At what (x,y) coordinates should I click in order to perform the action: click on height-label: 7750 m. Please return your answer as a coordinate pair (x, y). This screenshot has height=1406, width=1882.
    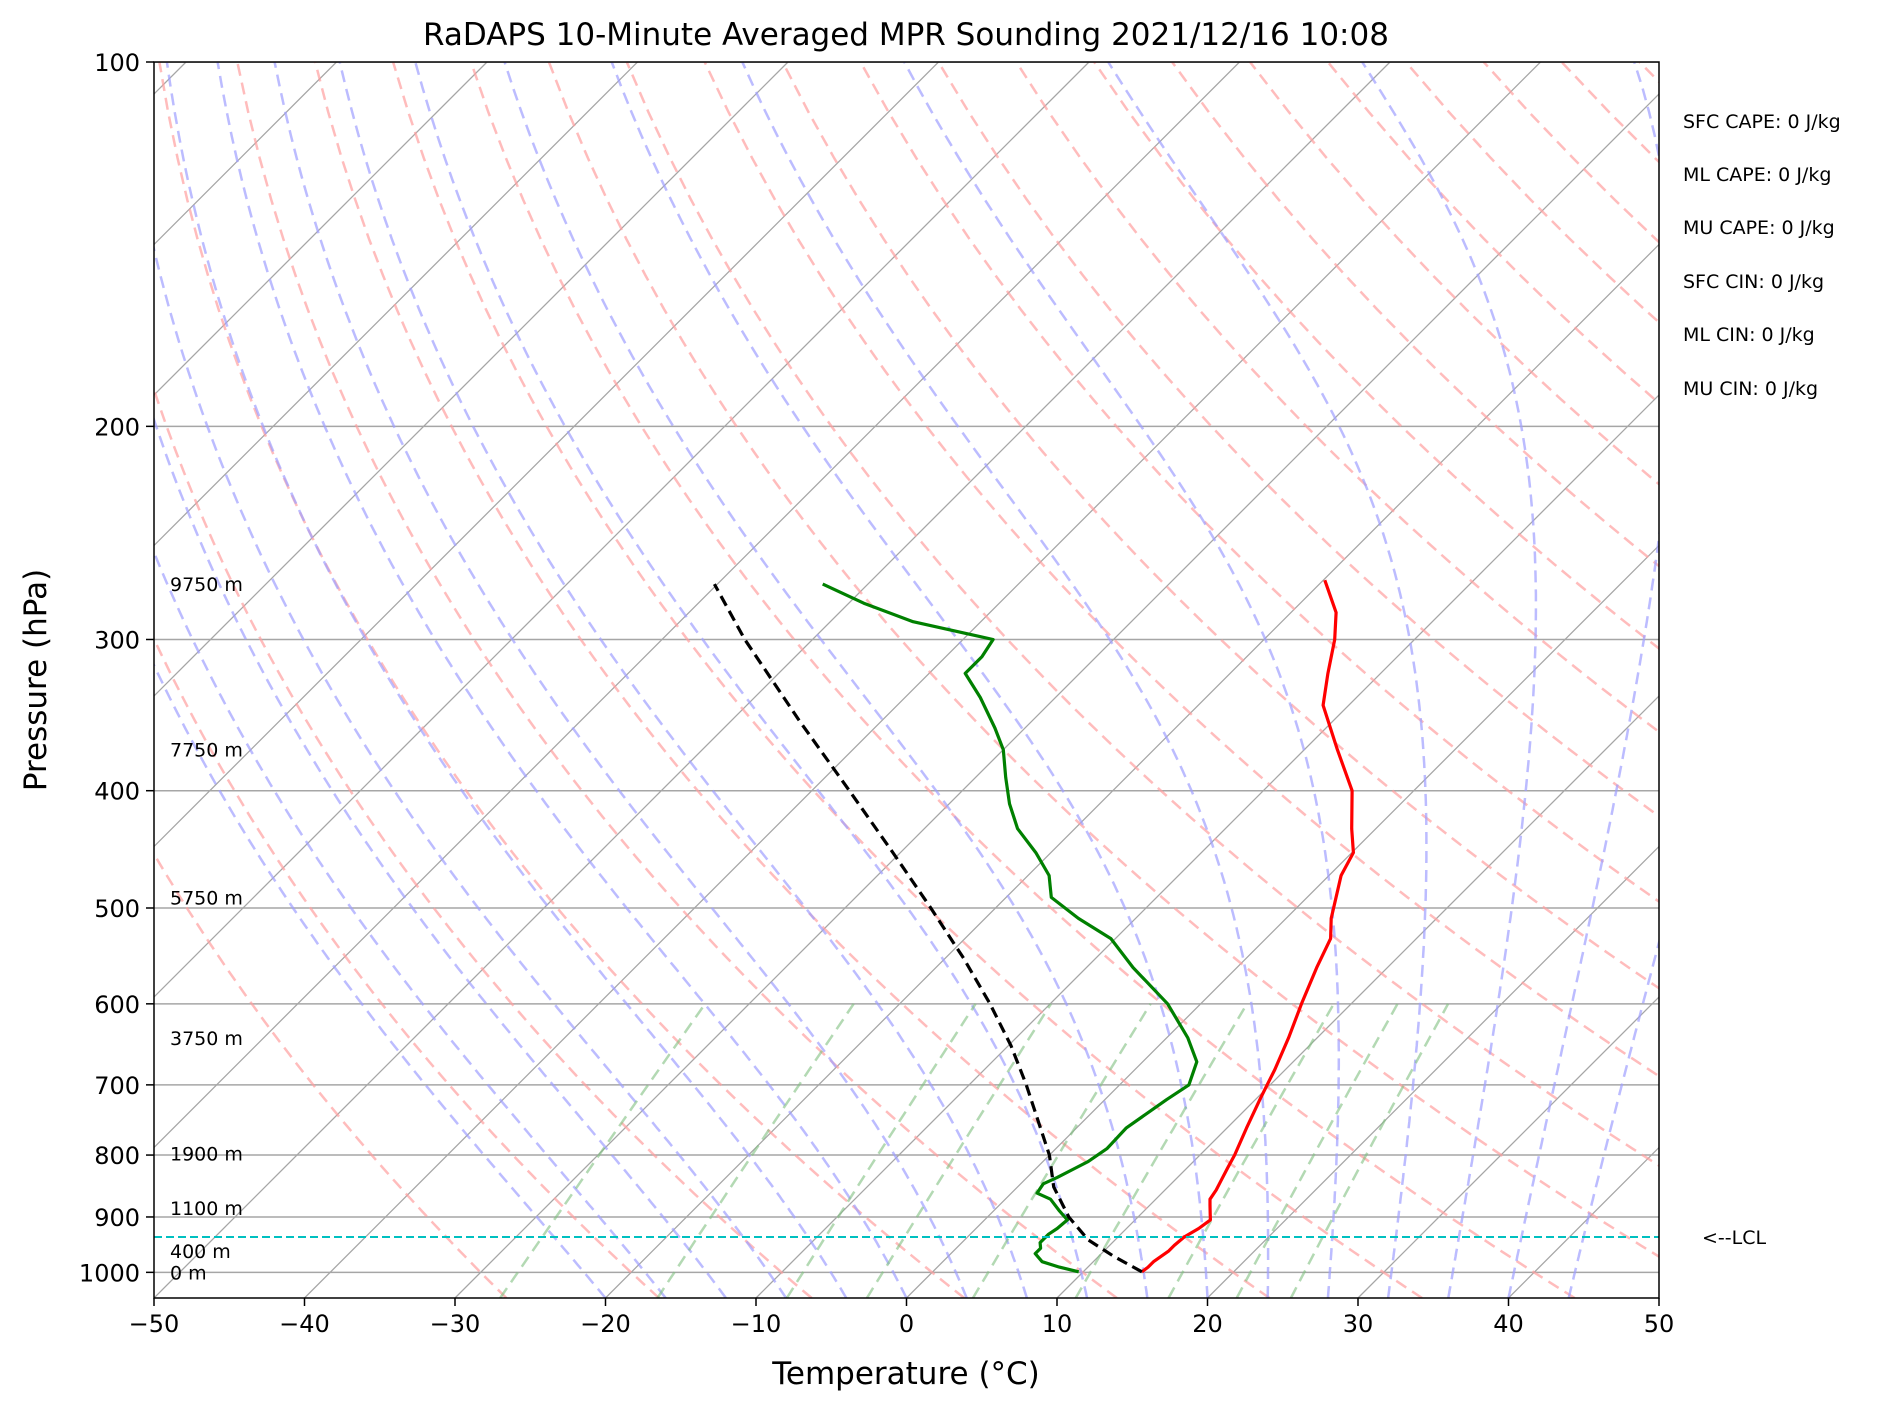
    Looking at the image, I should click on (206, 751).